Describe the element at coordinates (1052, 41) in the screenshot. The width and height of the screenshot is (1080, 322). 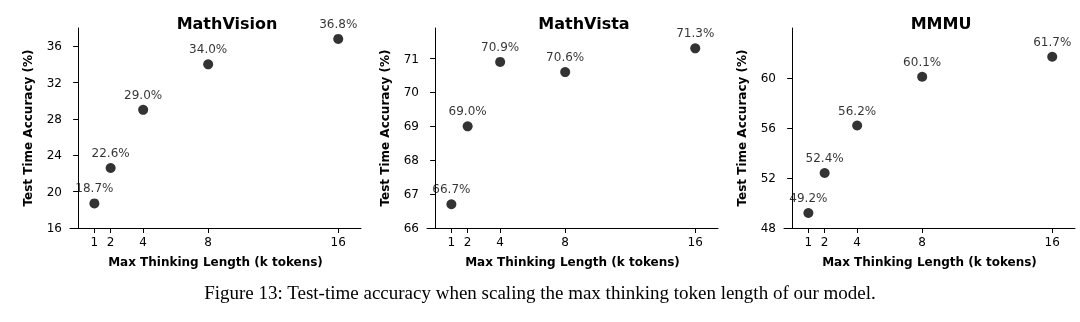
I see `data-label: 61.7%` at that location.